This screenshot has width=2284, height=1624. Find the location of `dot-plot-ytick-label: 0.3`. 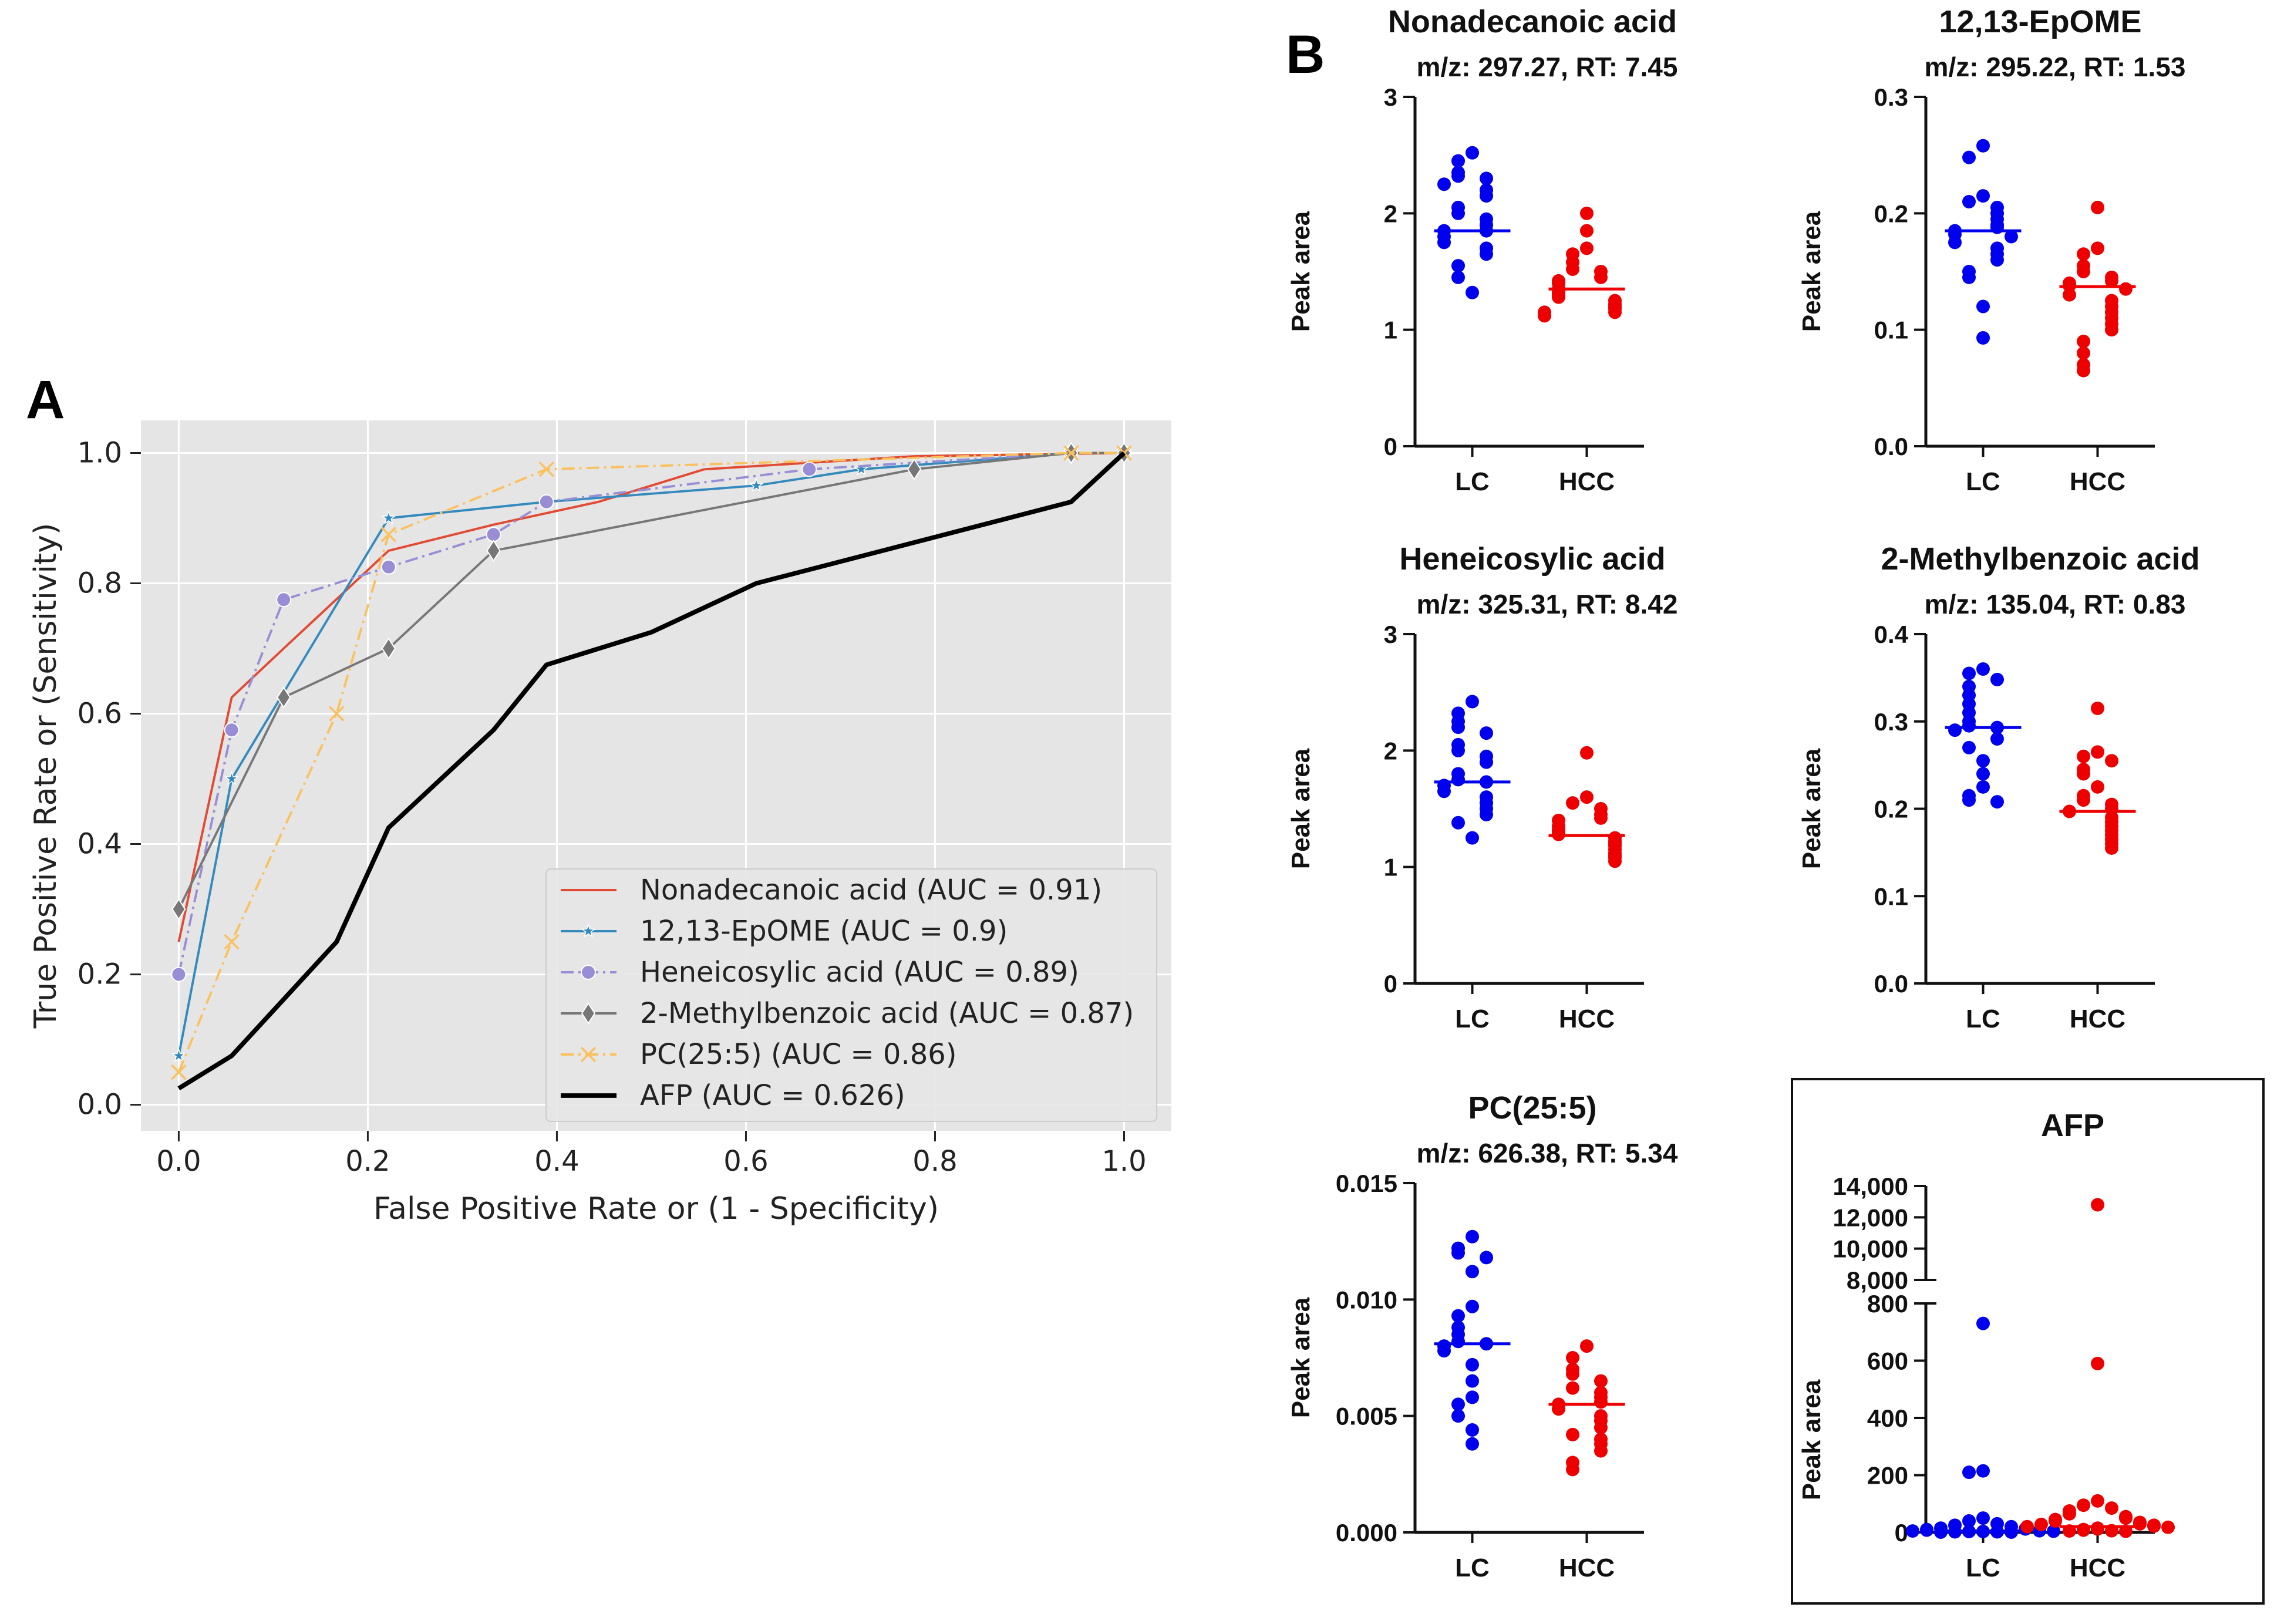

dot-plot-ytick-label: 0.3 is located at coordinates (1891, 722).